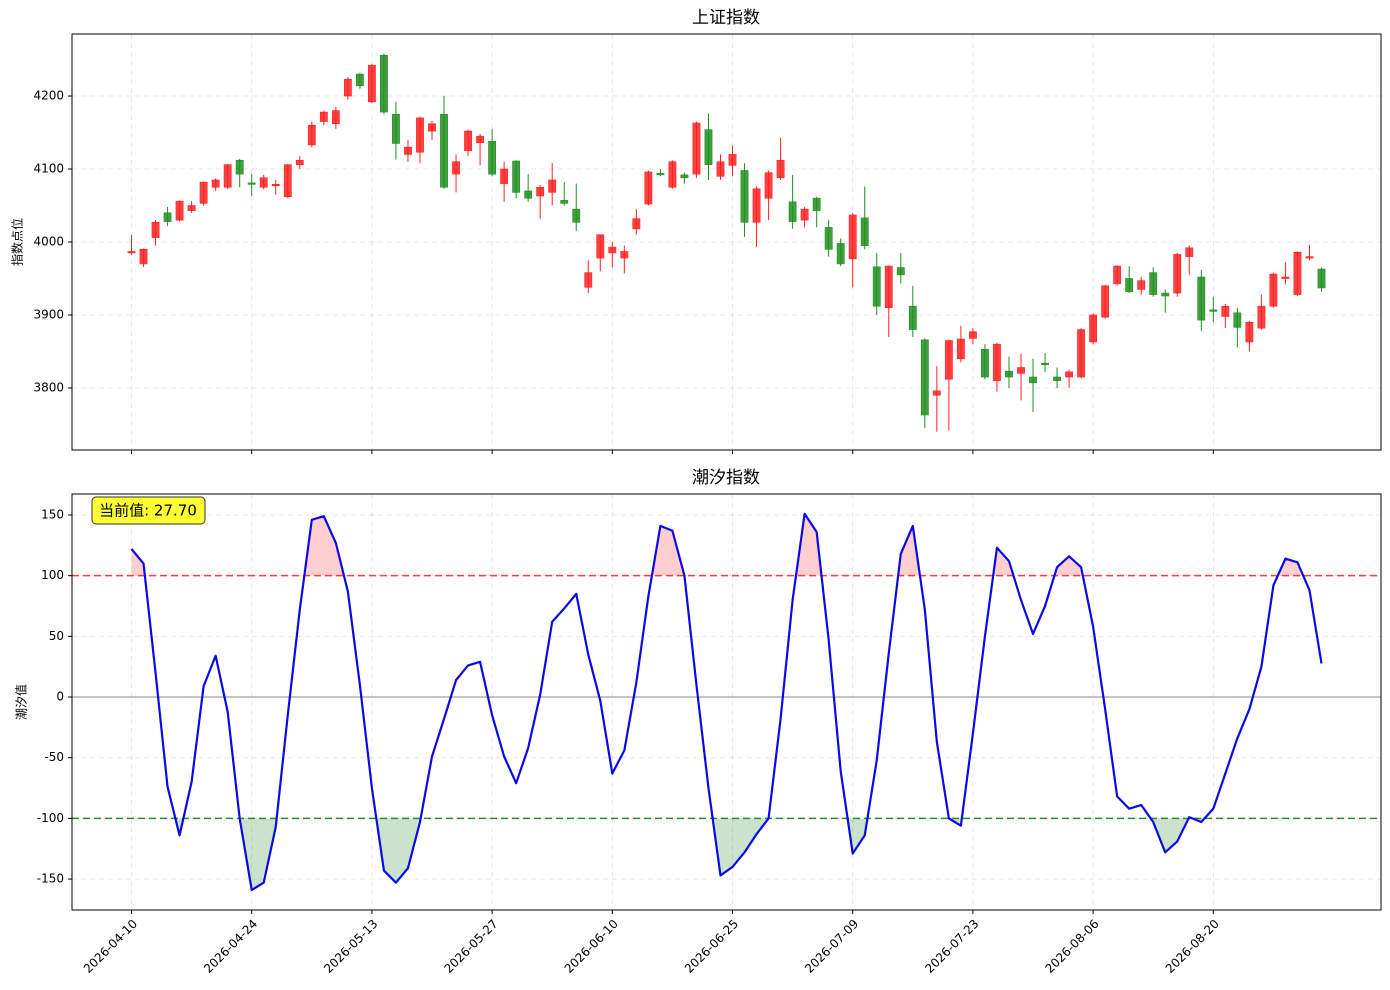 This screenshot has height=990, width=1390. I want to click on y-tick-label: 100, so click(52, 575).